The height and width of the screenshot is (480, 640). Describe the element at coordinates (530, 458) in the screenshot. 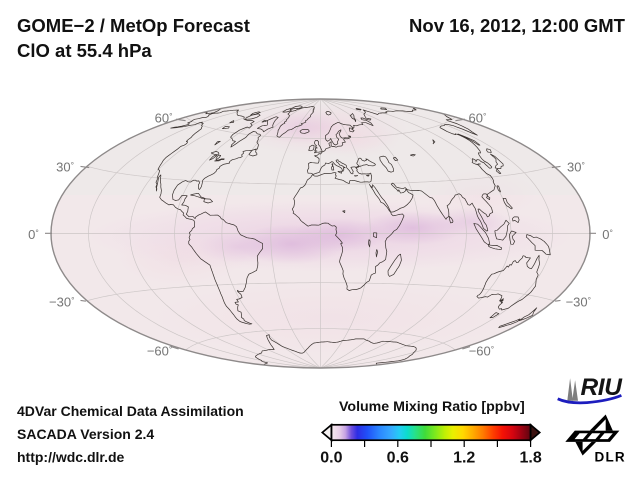

I see `svg-text: 1.8` at that location.